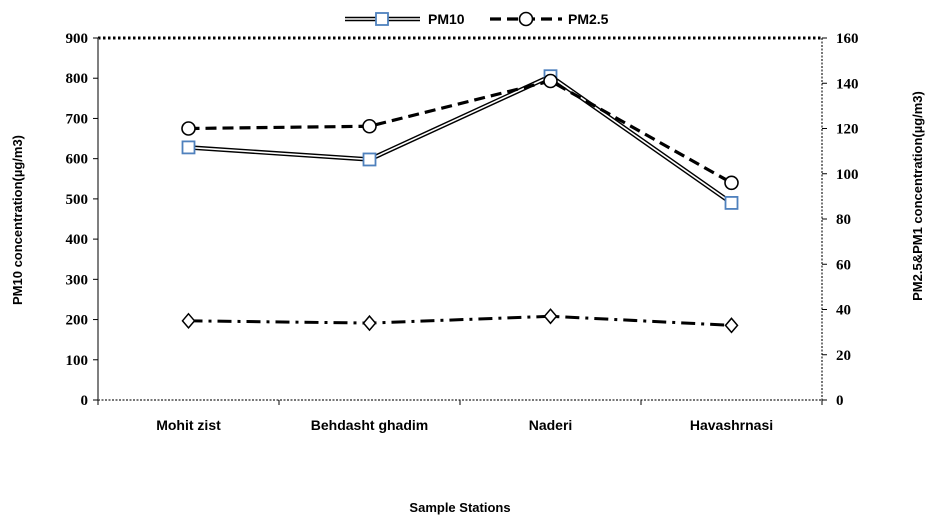 This screenshot has height=516, width=931. Describe the element at coordinates (82, 220) in the screenshot. I see `left-y-axis: 0 100 200 300 400 500 600 700 800 900` at that location.